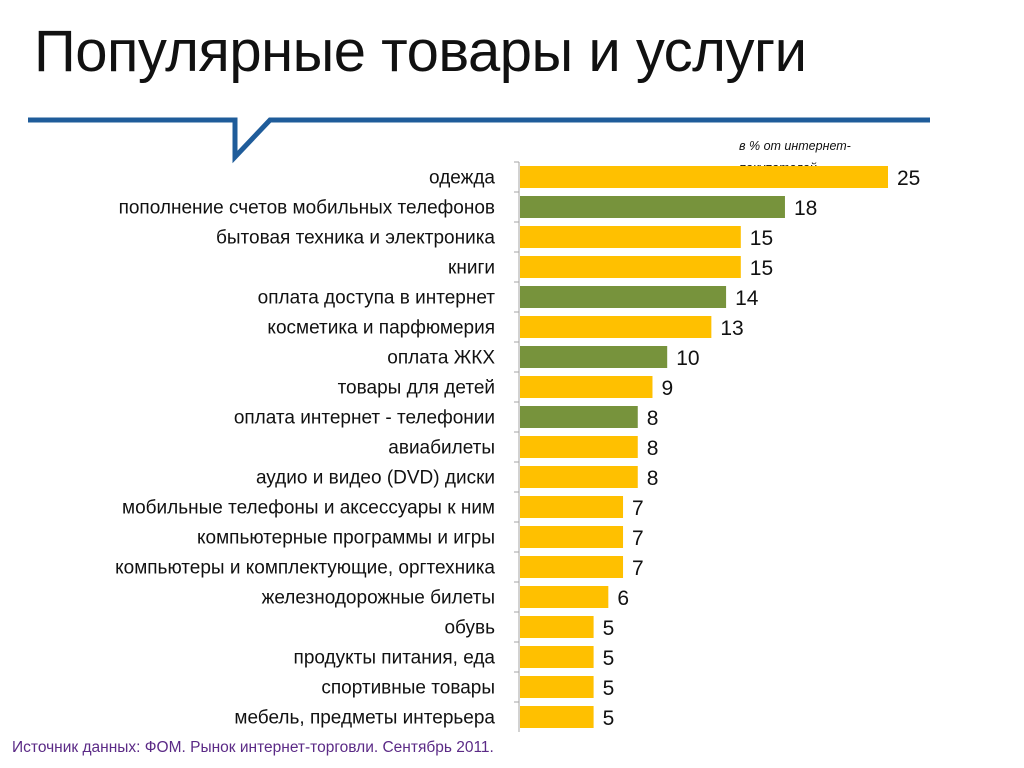 The image size is (1024, 768). I want to click on data-label: 18, so click(805, 208).